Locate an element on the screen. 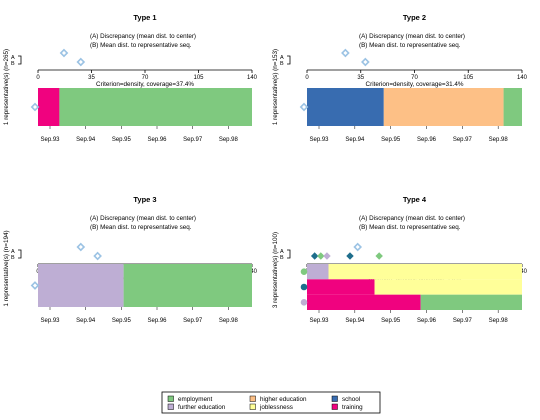  panel-title: Type 4 is located at coordinates (415, 199).